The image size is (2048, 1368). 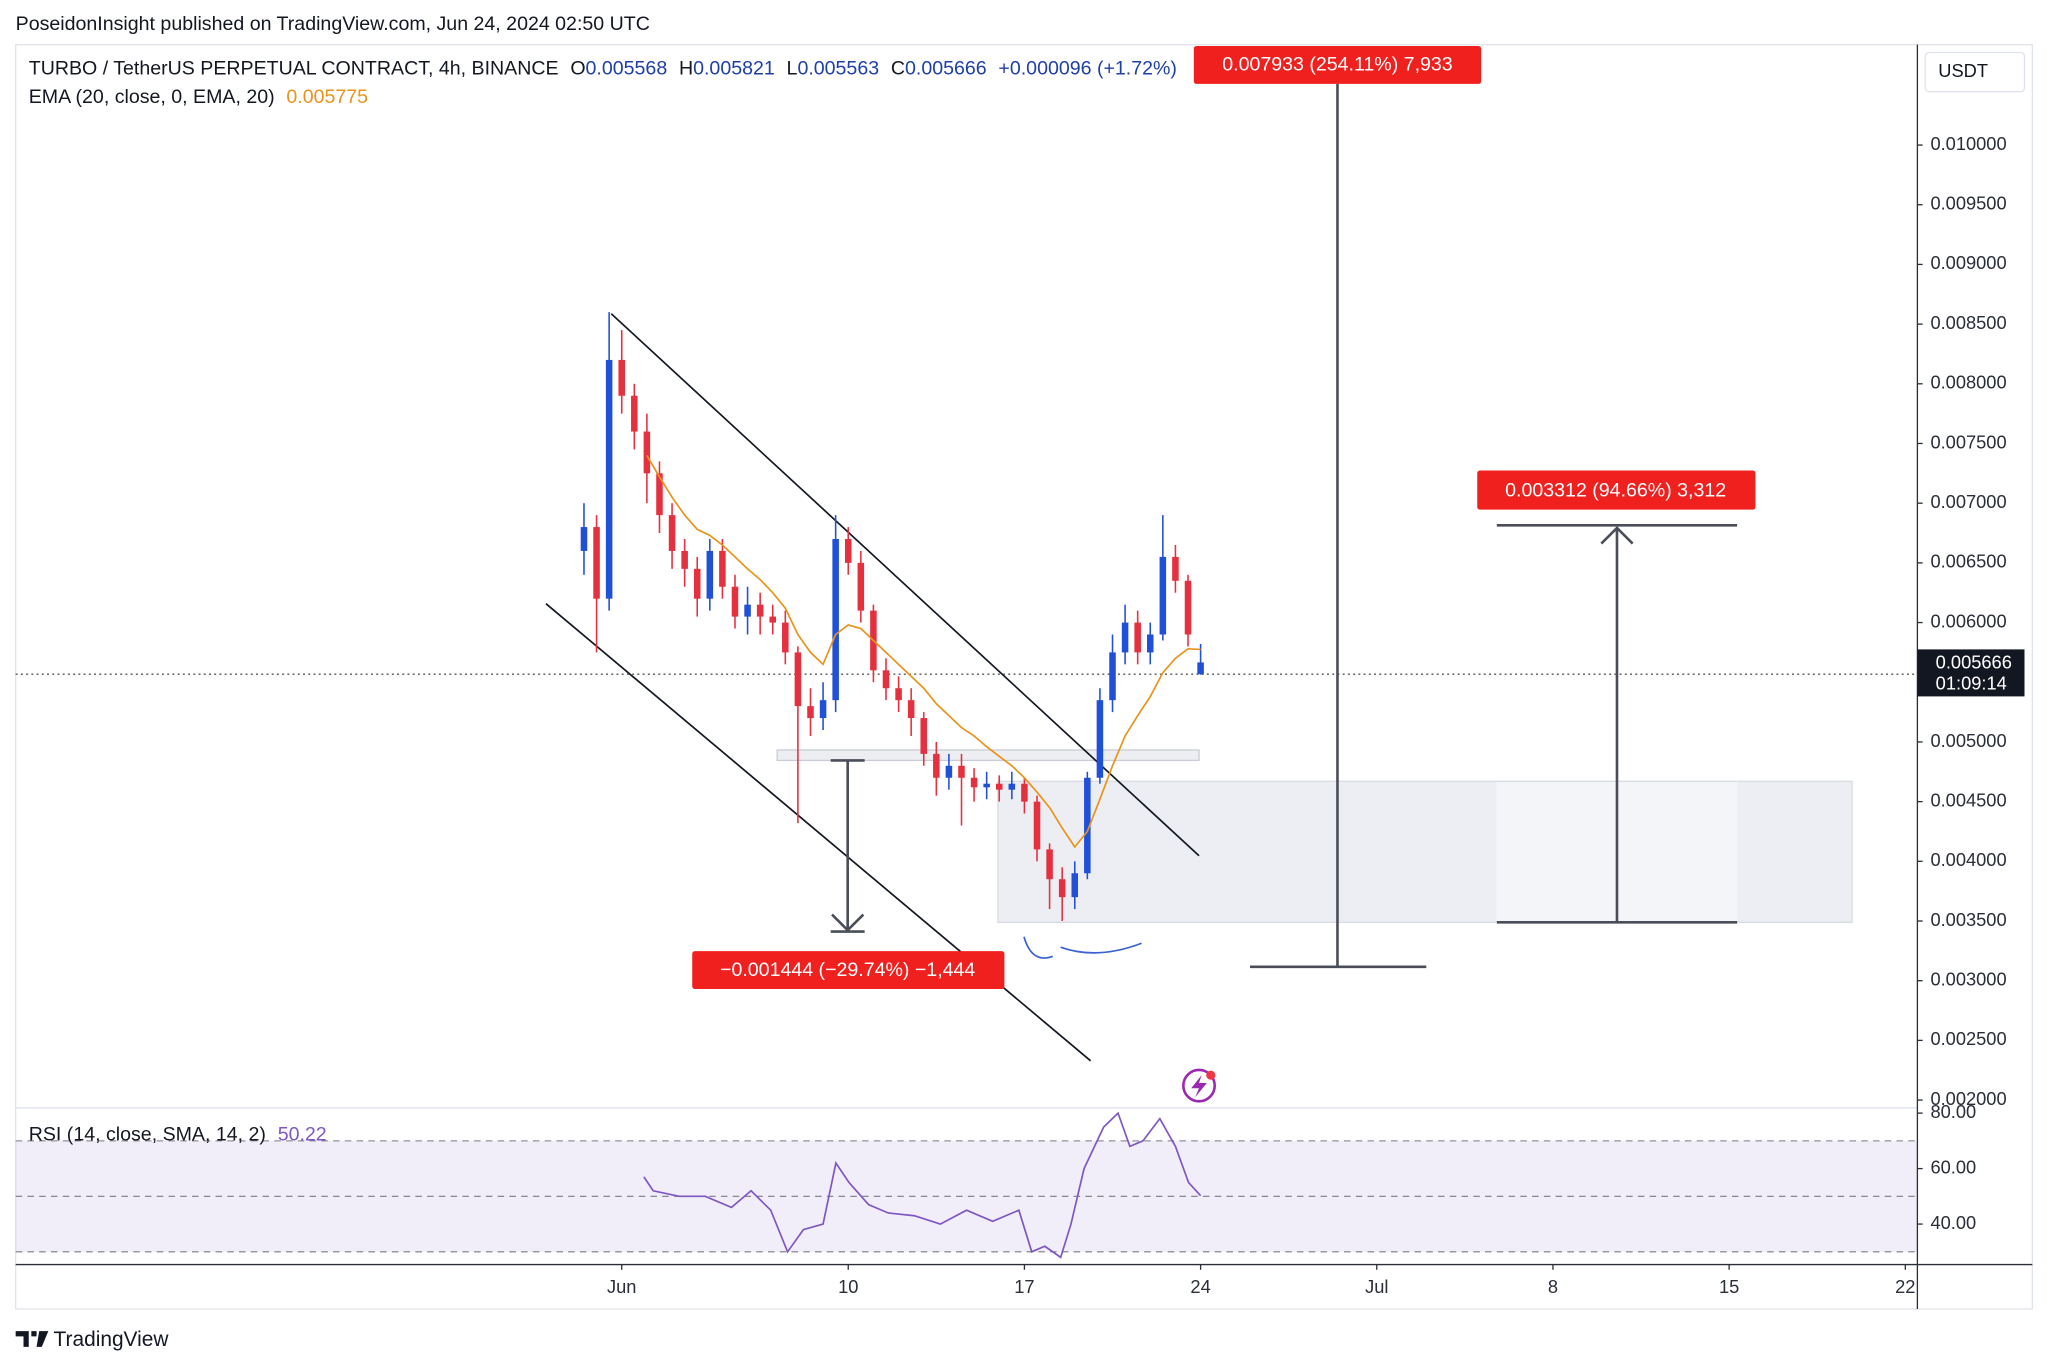 What do you see at coordinates (1968, 919) in the screenshot?
I see `y-tick-label: 0.003500` at bounding box center [1968, 919].